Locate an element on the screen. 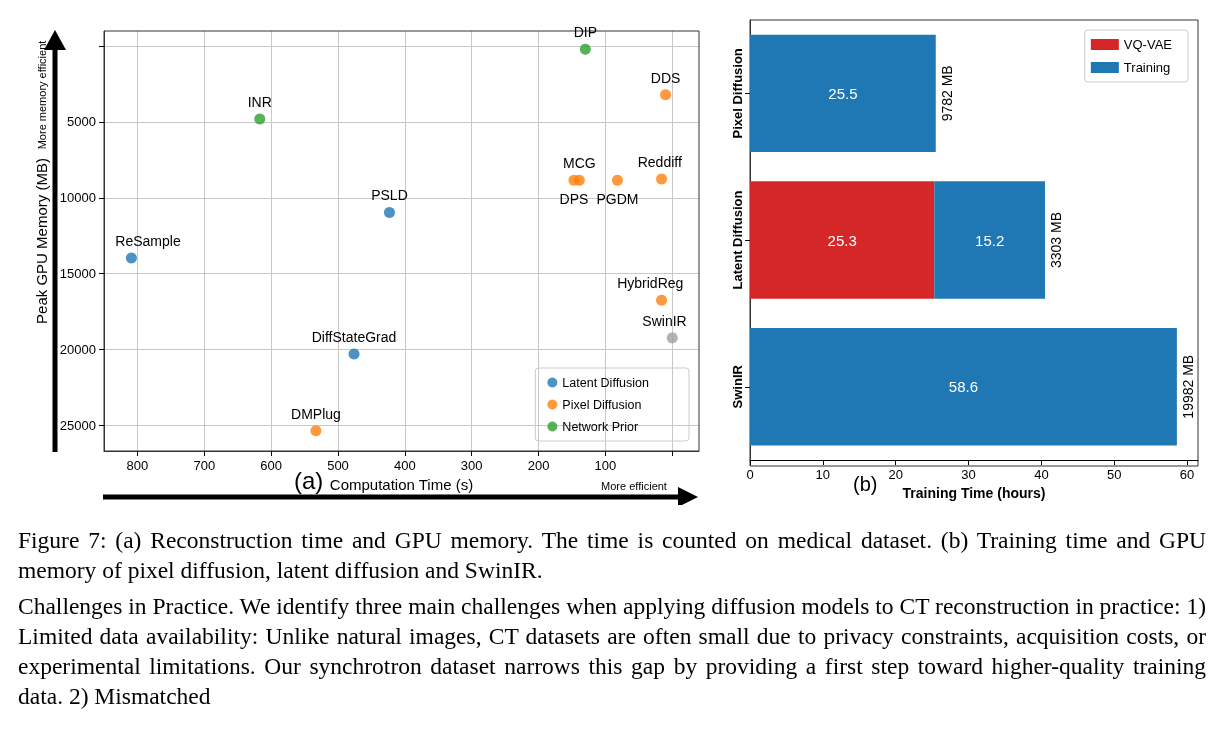  y-tick-label: Latent Diffusion is located at coordinates (737, 240).